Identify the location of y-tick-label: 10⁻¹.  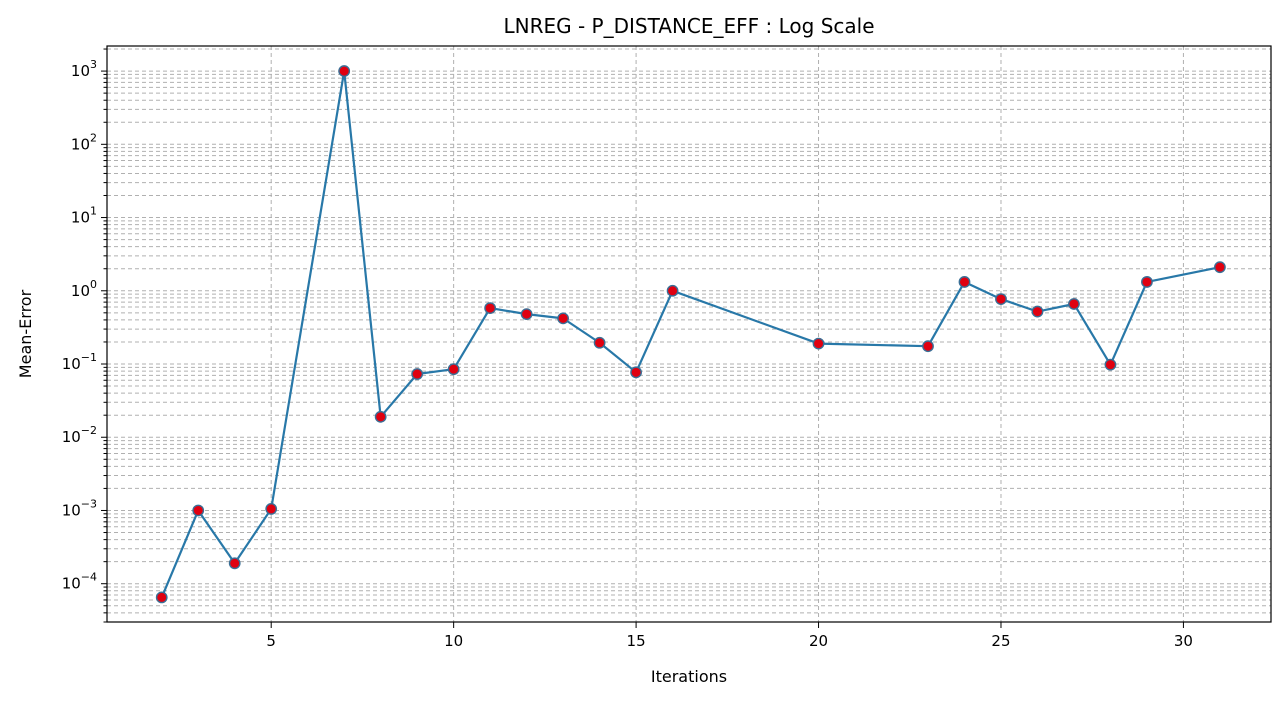
(79, 362).